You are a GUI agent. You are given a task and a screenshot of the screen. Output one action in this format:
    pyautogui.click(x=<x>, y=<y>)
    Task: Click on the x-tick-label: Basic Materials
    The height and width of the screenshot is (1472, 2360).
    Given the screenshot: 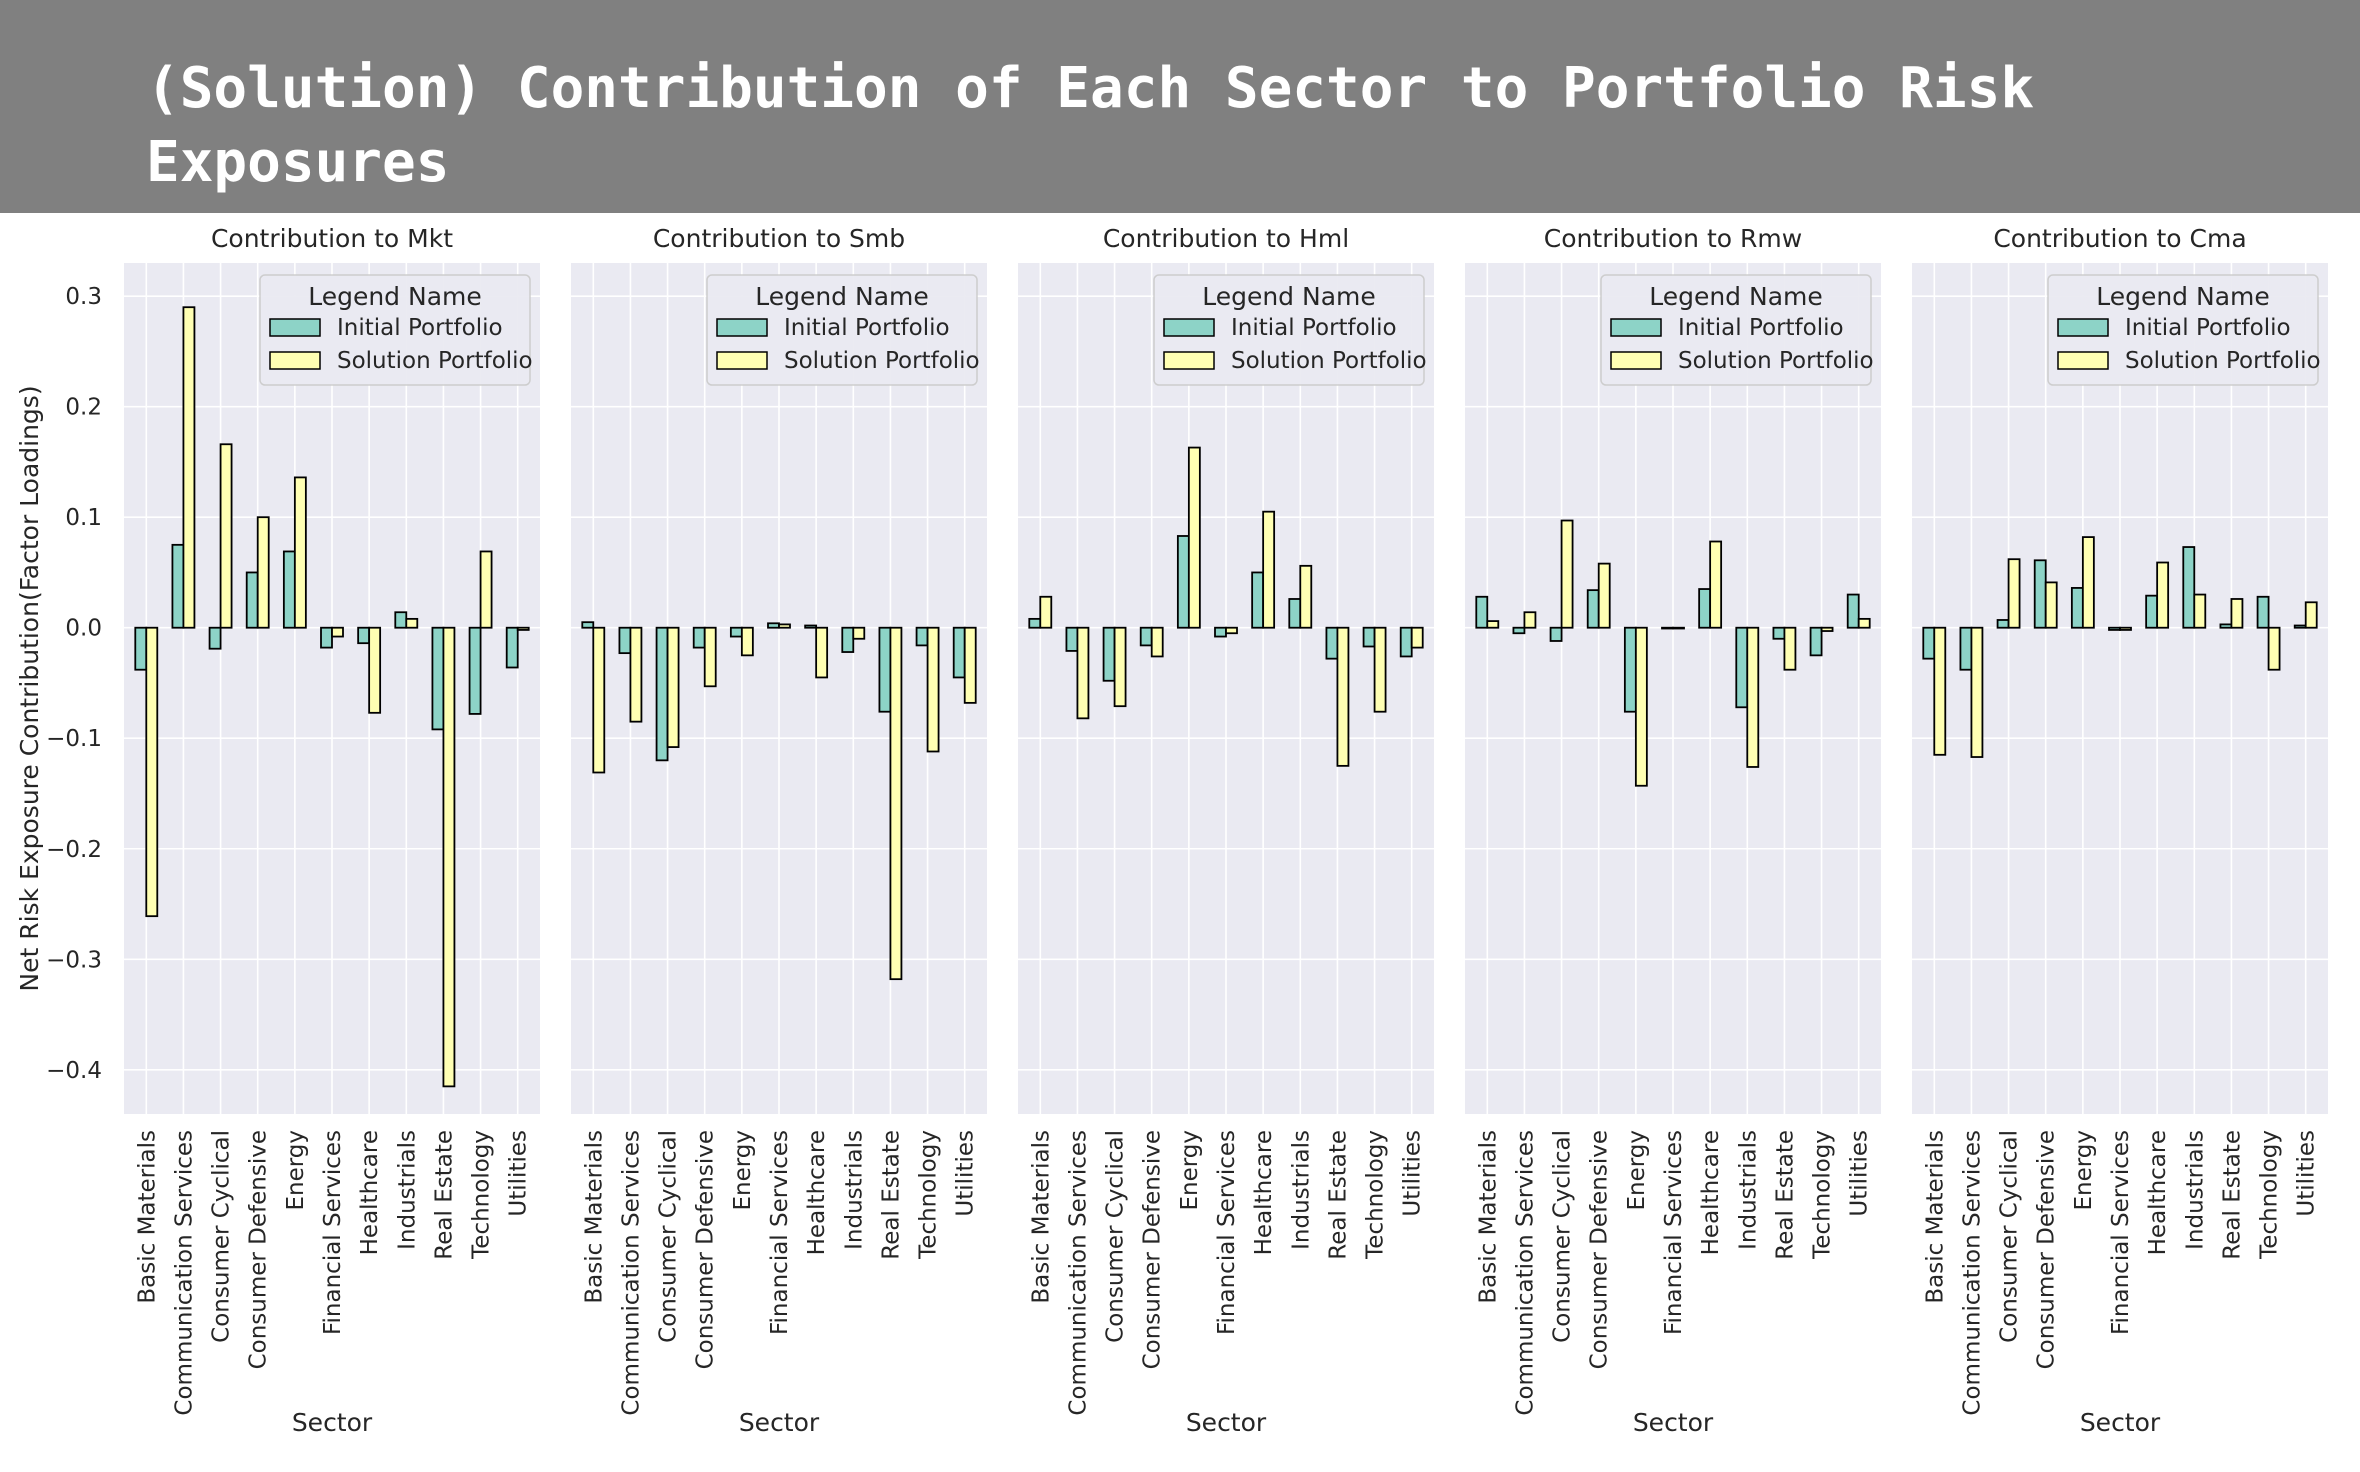 What is the action you would take?
    pyautogui.click(x=147, y=1217)
    